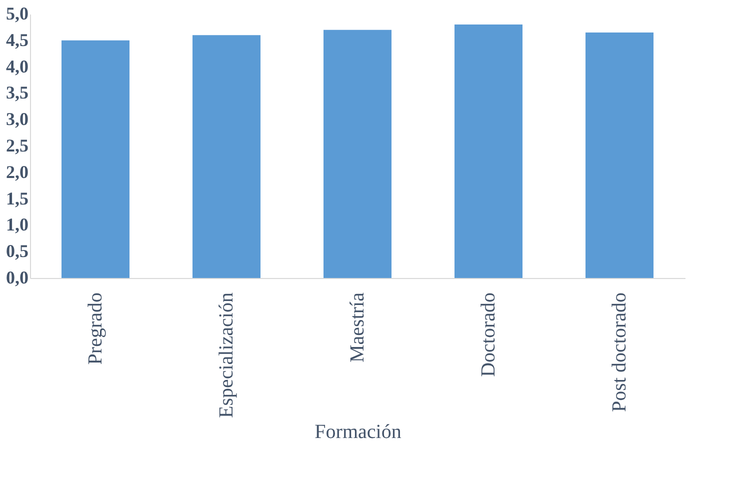  Describe the element at coordinates (357, 327) in the screenshot. I see `x-tick-label: Maestría` at that location.